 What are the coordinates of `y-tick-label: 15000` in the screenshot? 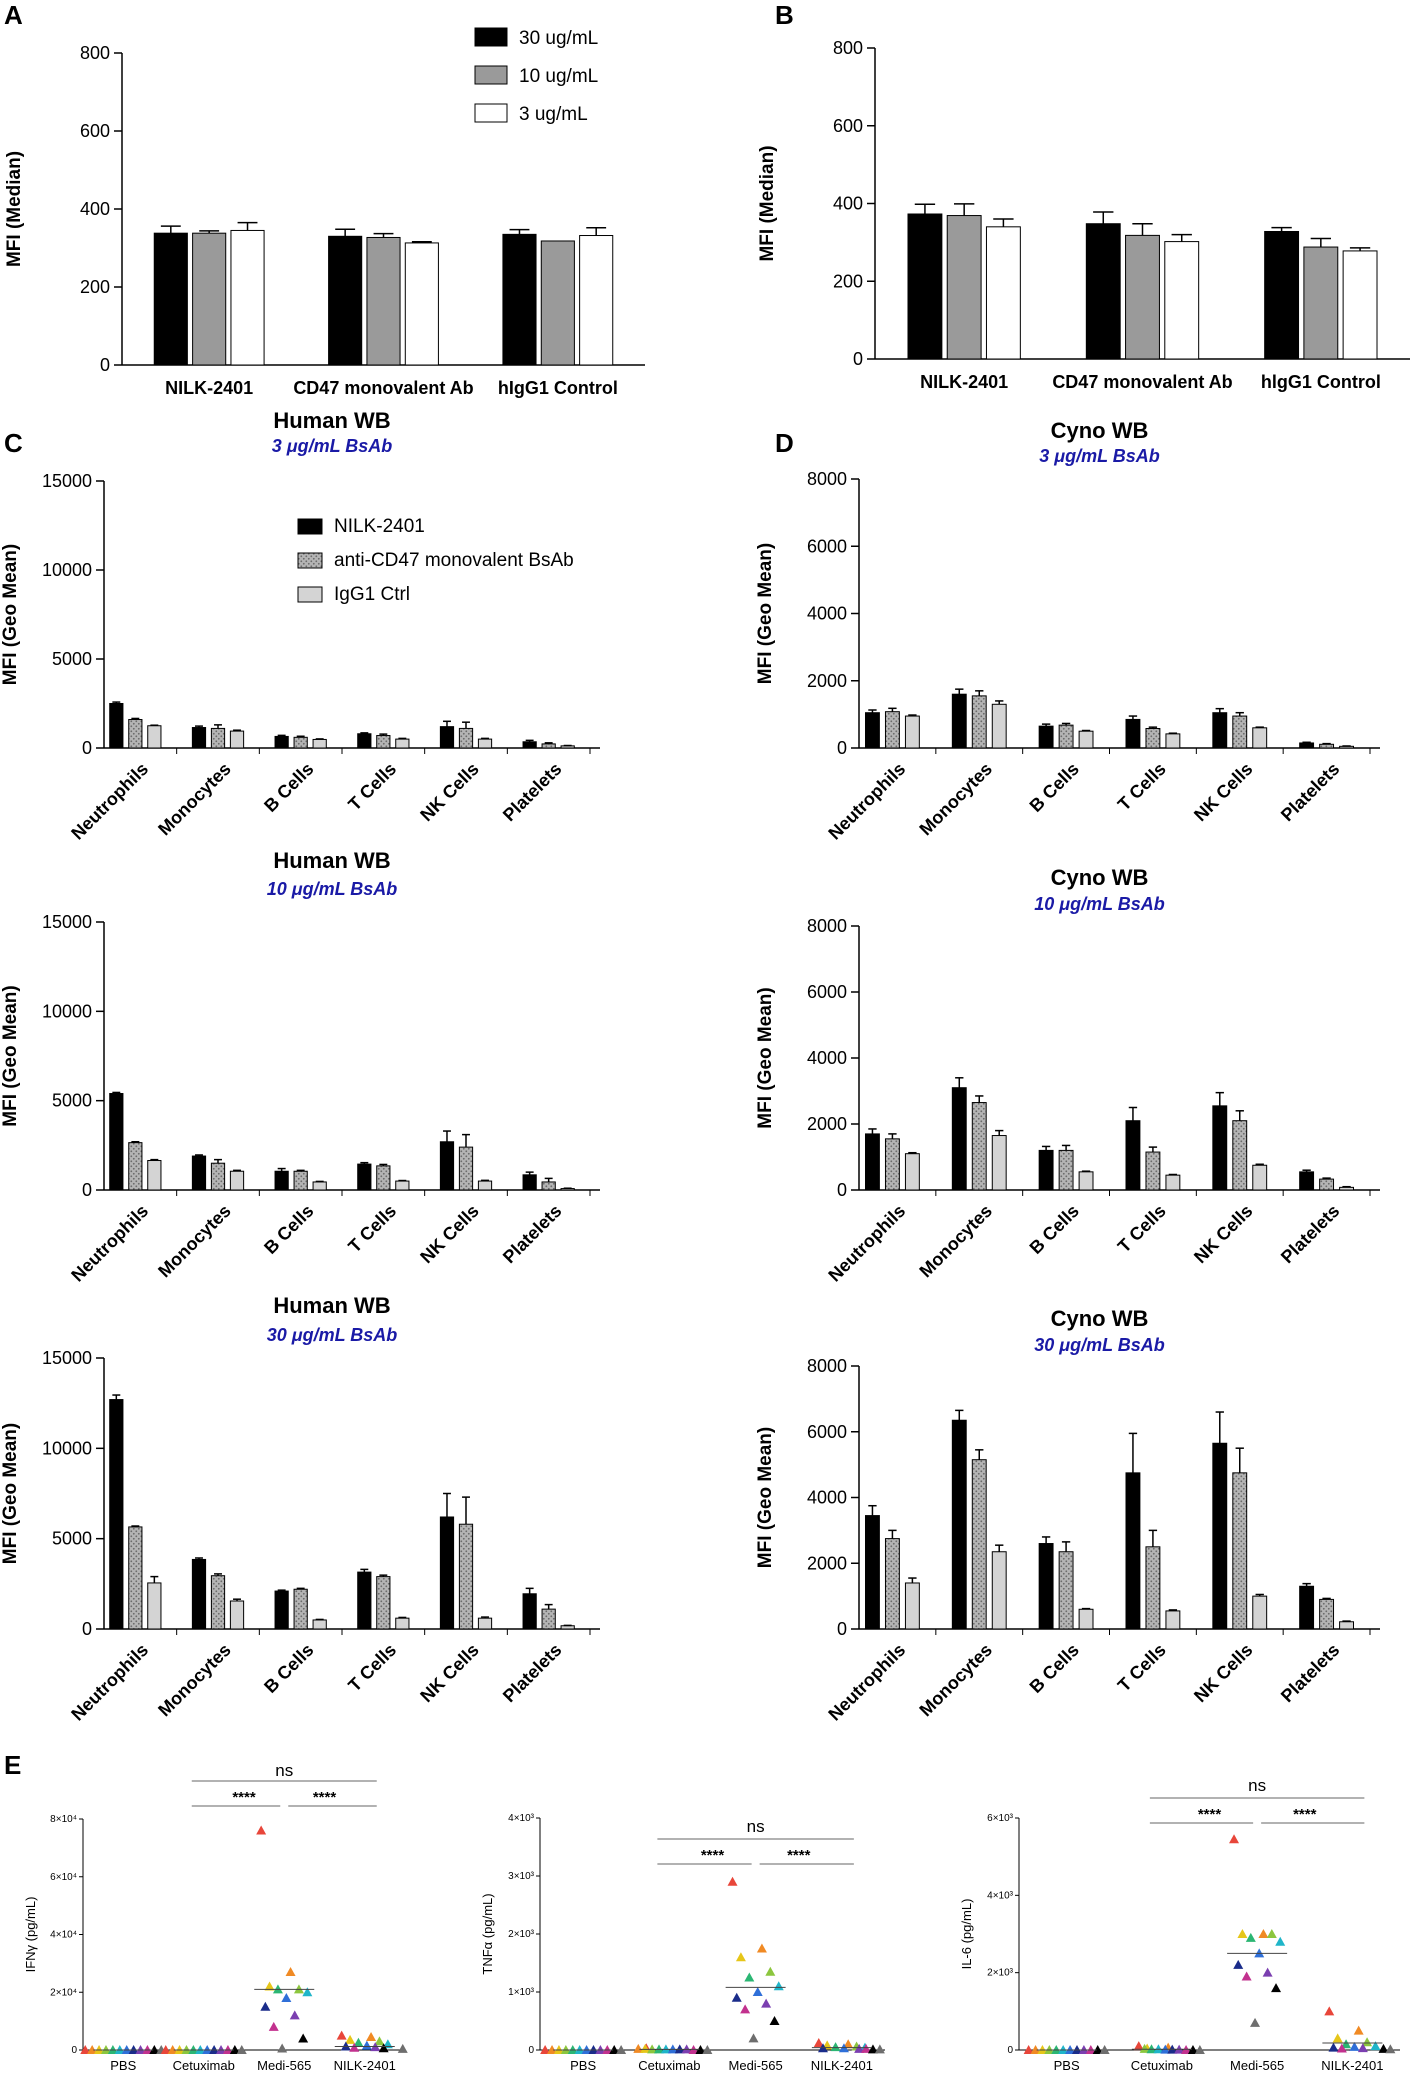 It's located at (67, 481).